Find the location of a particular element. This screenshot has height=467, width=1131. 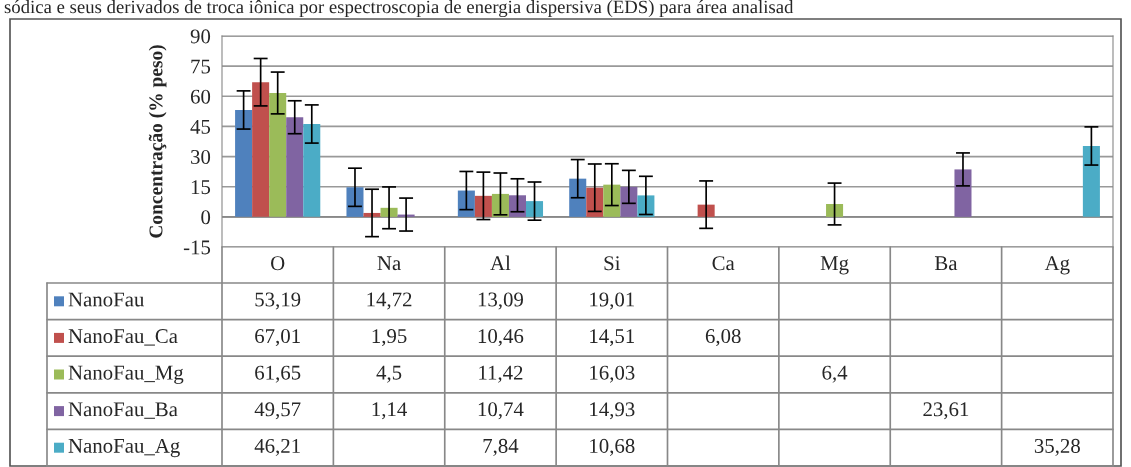

data-label: 53,19 is located at coordinates (278, 301).